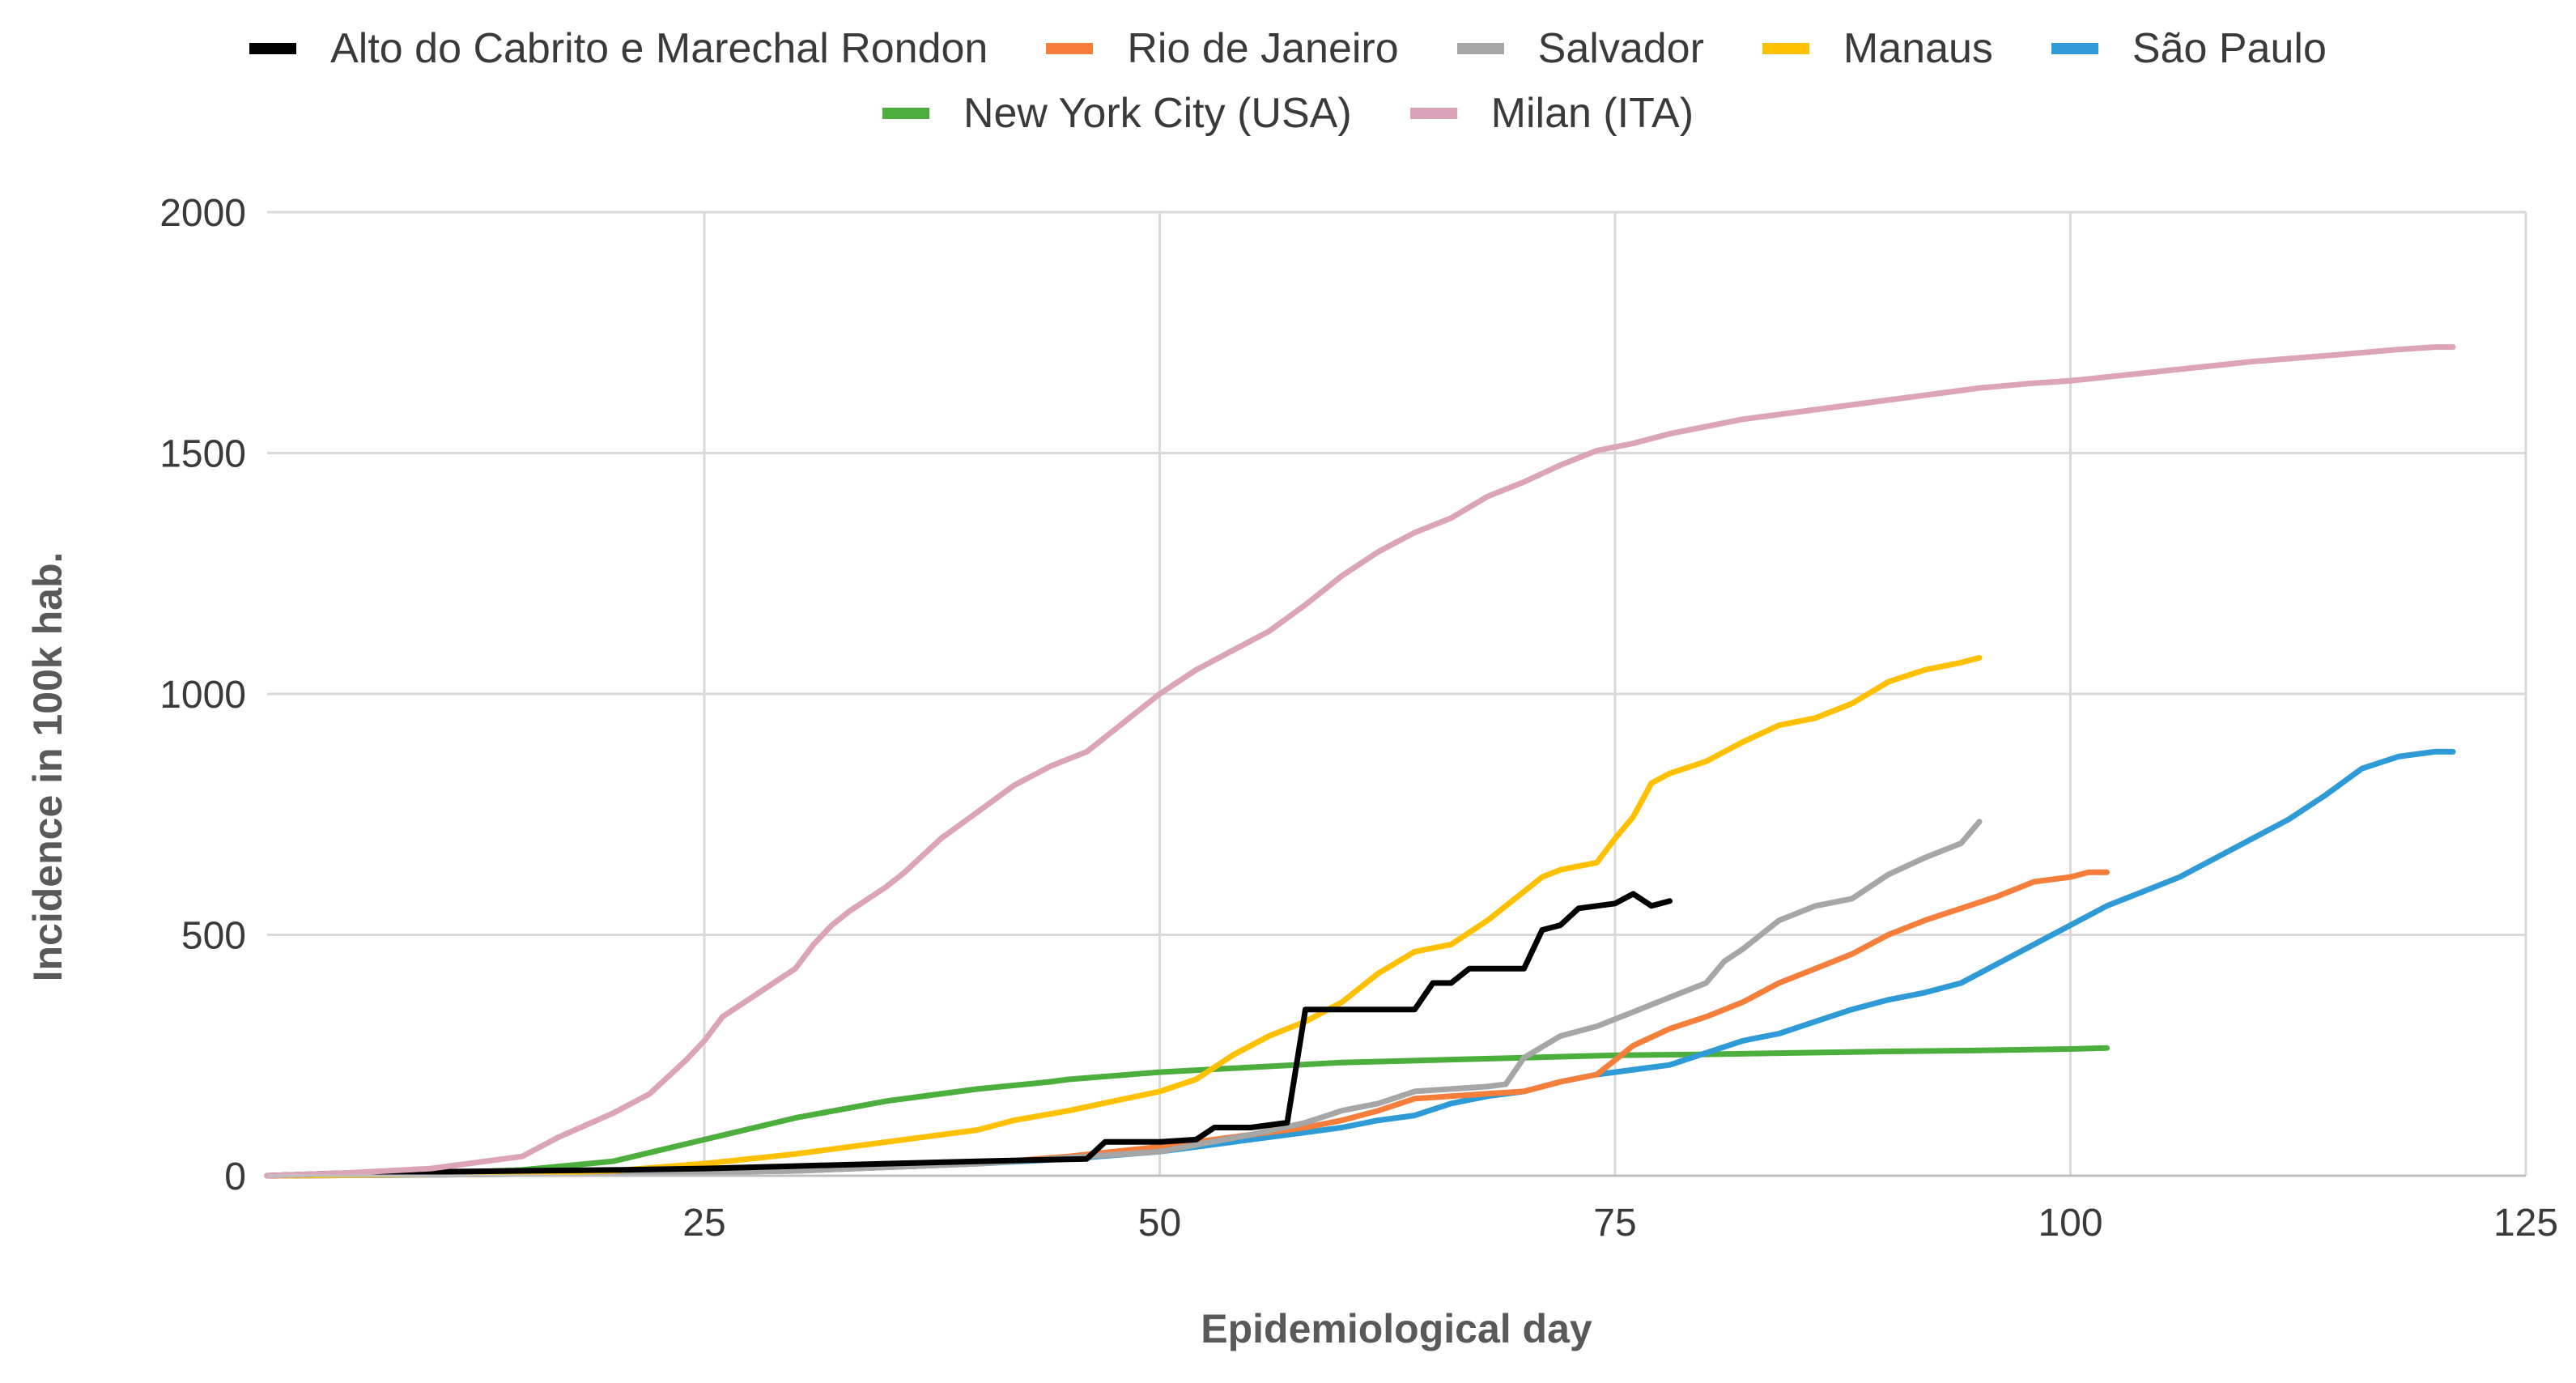  I want to click on legend-item-manaus: Manaus, so click(1878, 48).